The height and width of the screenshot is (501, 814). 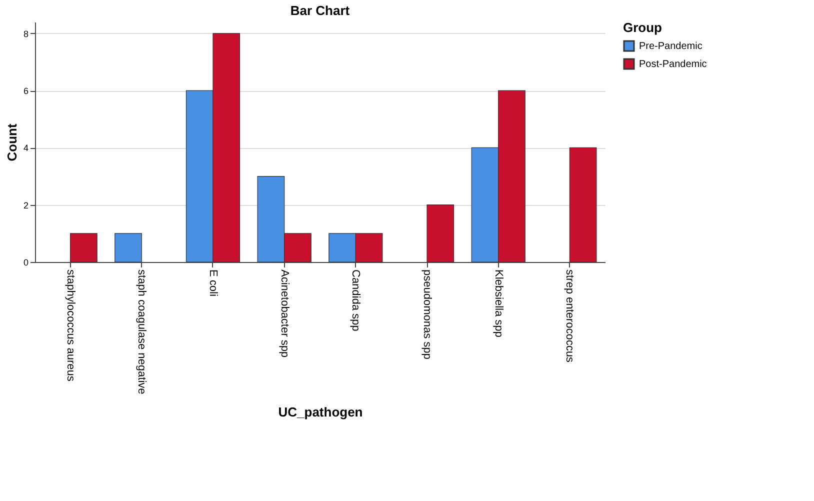 I want to click on y-tick-label: 8, so click(x=25, y=33).